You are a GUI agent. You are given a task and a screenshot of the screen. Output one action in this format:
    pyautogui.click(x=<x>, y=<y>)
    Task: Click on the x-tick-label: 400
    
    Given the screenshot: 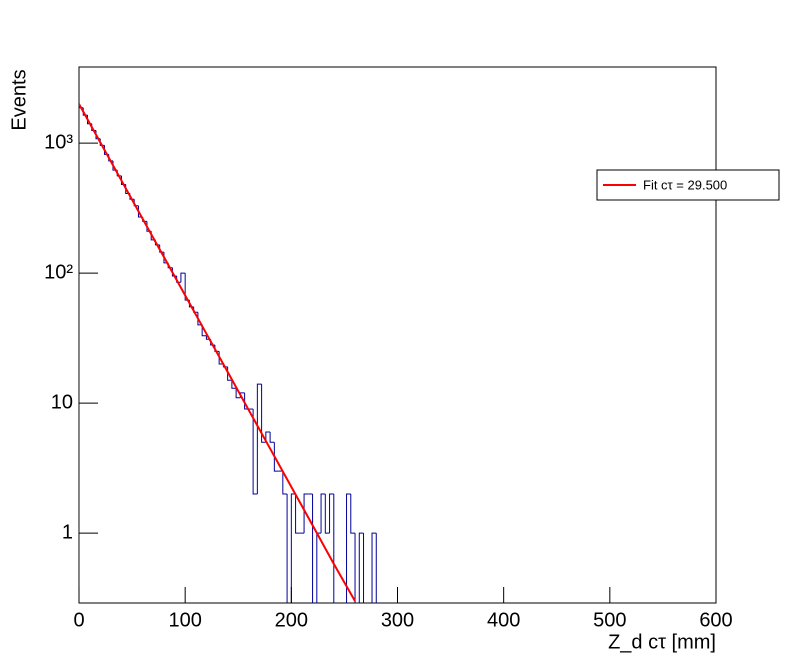 What is the action you would take?
    pyautogui.click(x=503, y=620)
    